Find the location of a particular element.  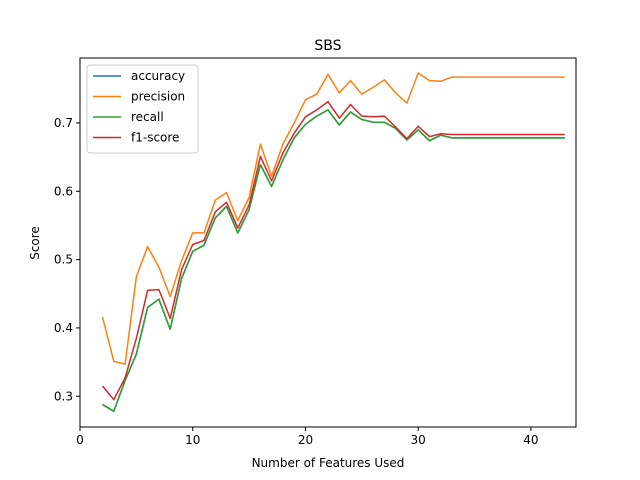

y-axis-ticks: 0.3 0.4 0.5 0.6 0.7 is located at coordinates (67, 259).